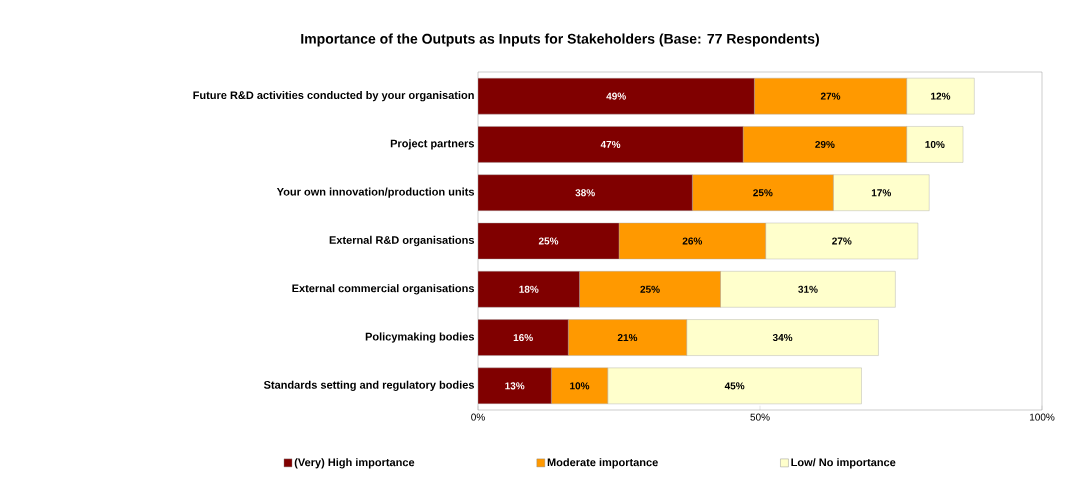  I want to click on data-label: 16%, so click(523, 338).